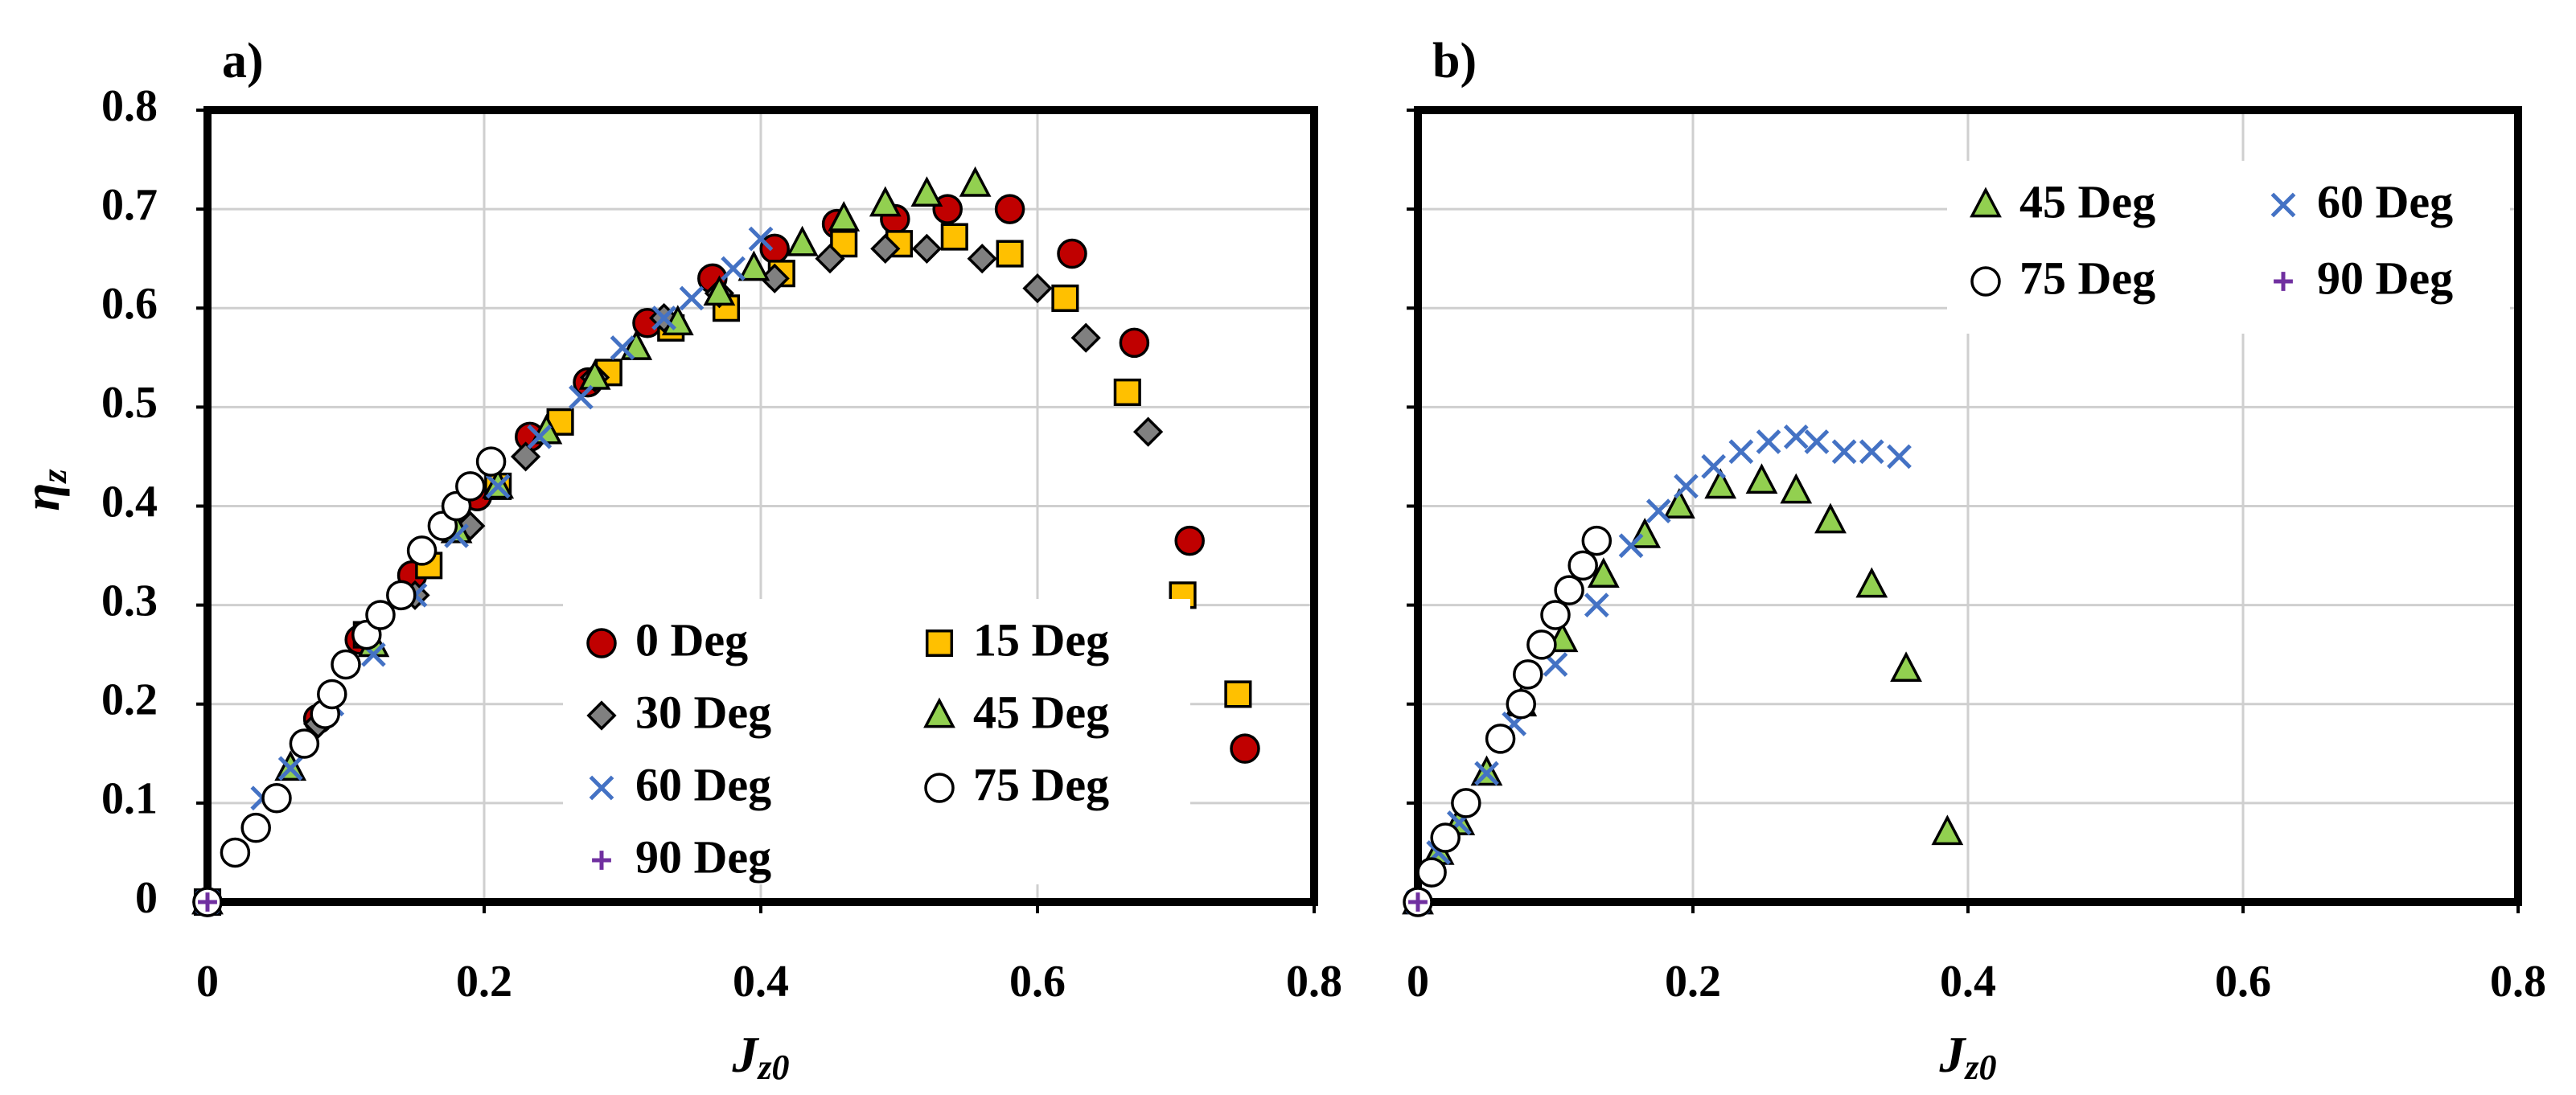 The width and height of the screenshot is (2576, 1095). I want to click on y-tick-label: 0.7, so click(129, 205).